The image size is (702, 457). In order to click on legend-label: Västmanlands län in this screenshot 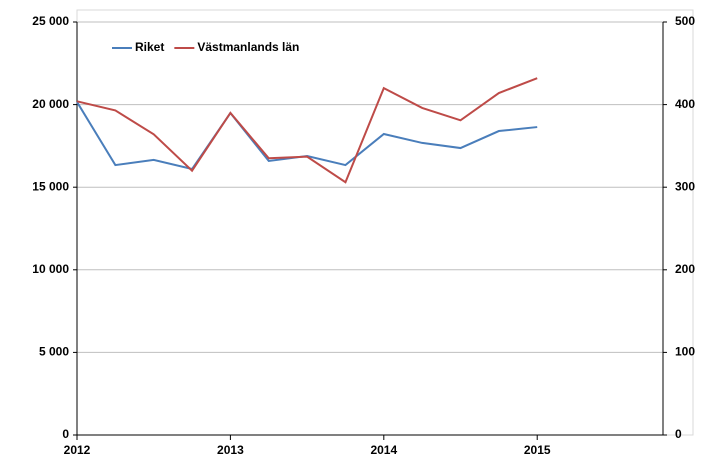, I will do `click(248, 47)`.